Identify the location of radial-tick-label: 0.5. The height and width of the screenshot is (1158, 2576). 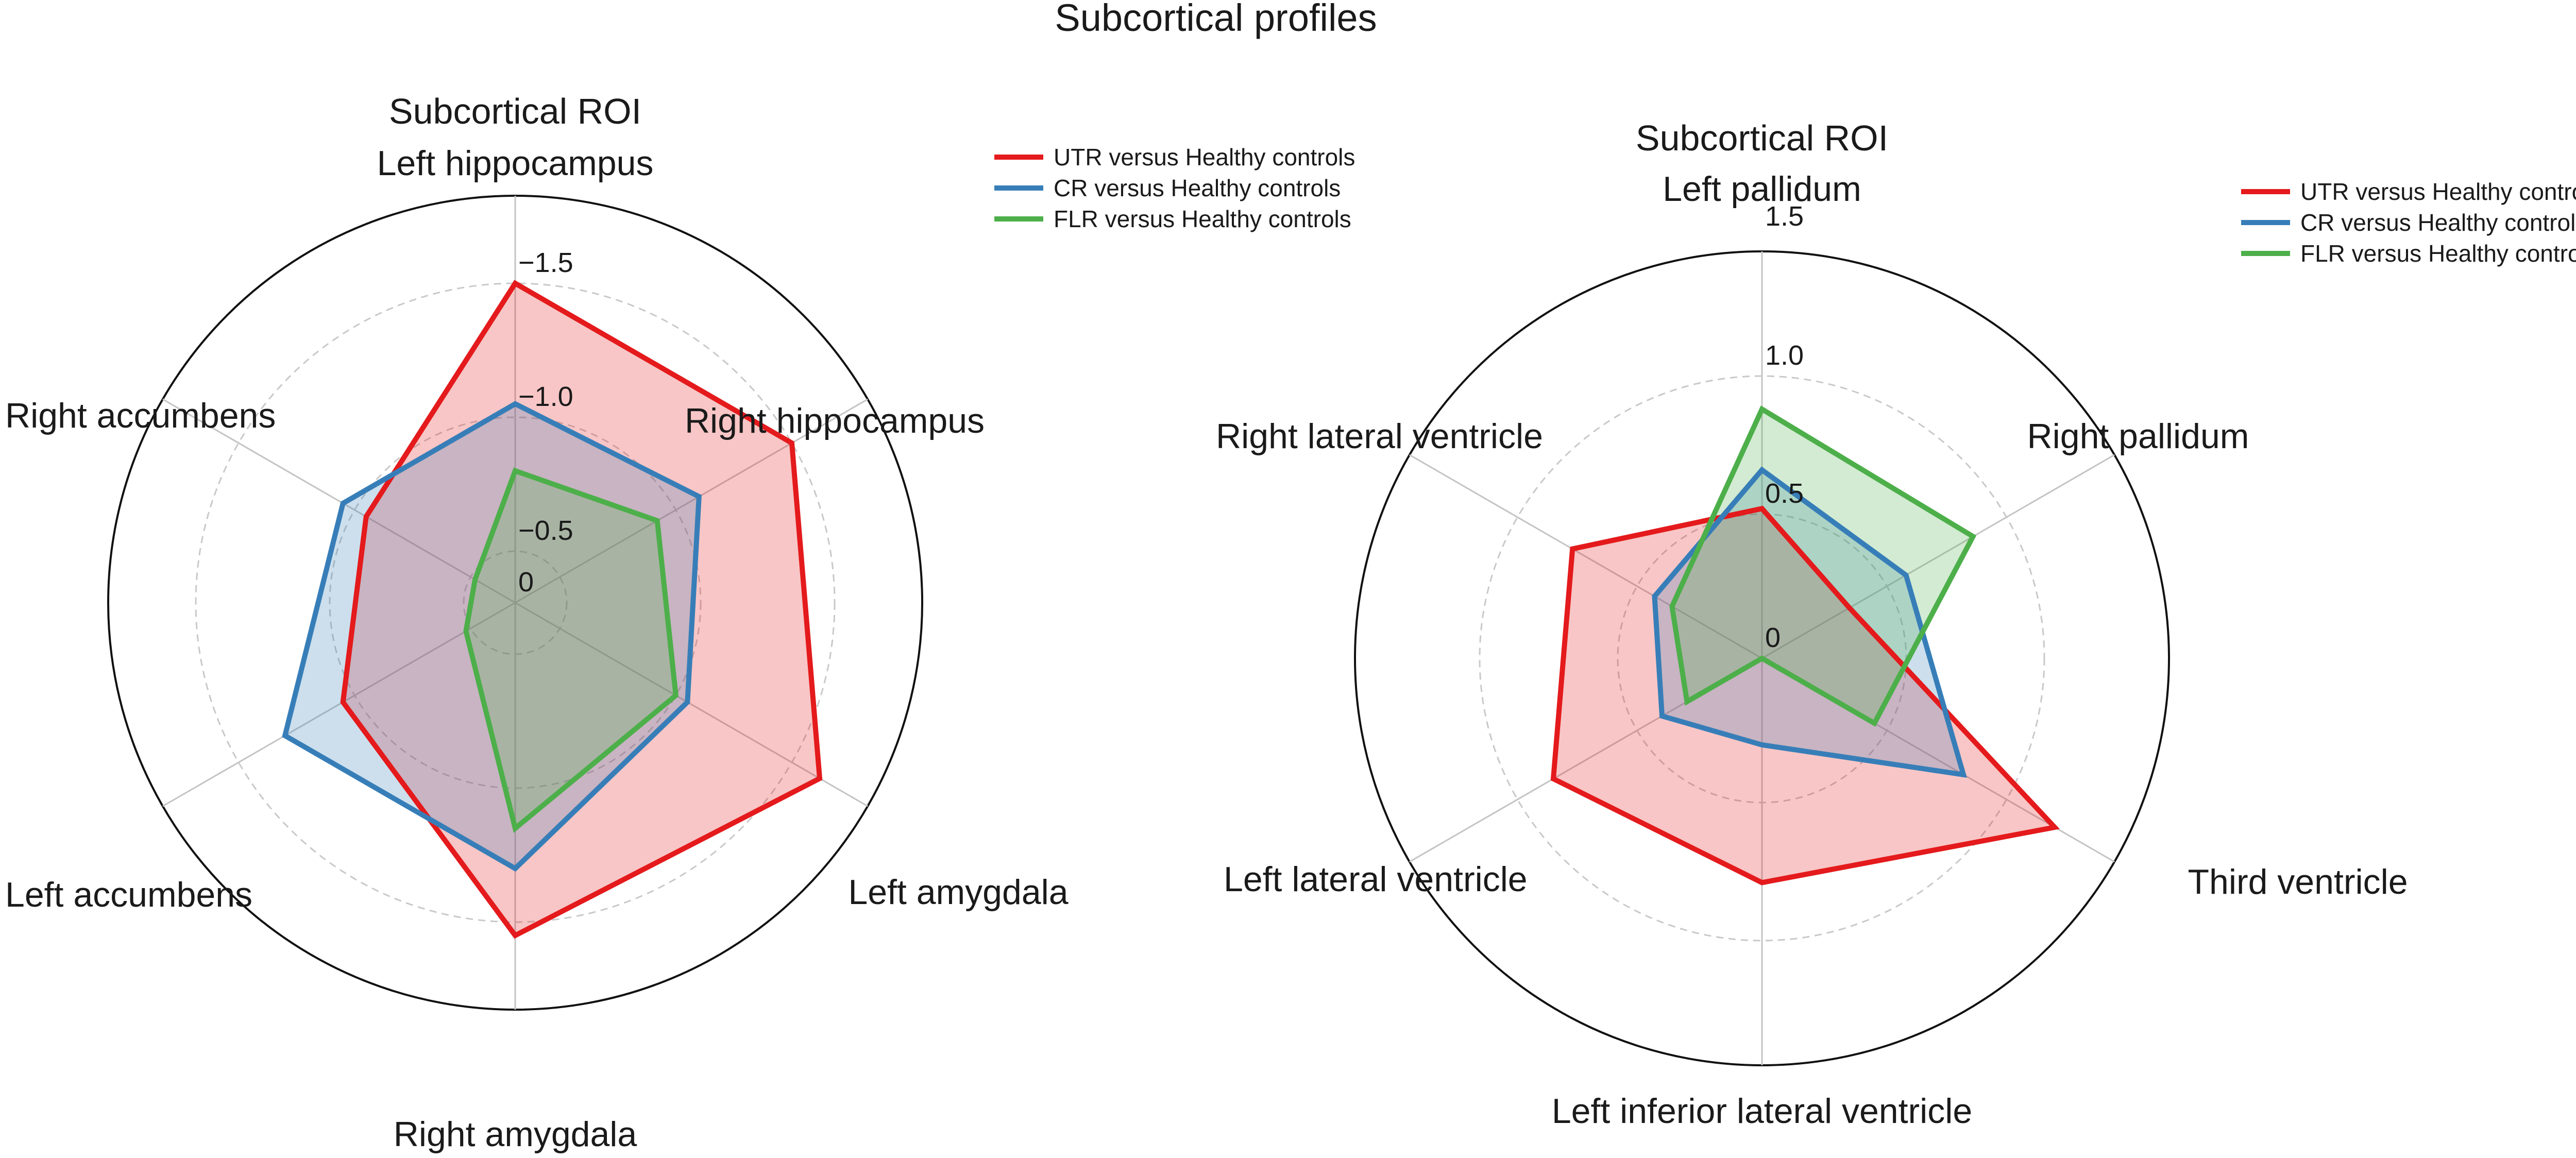
(1784, 493).